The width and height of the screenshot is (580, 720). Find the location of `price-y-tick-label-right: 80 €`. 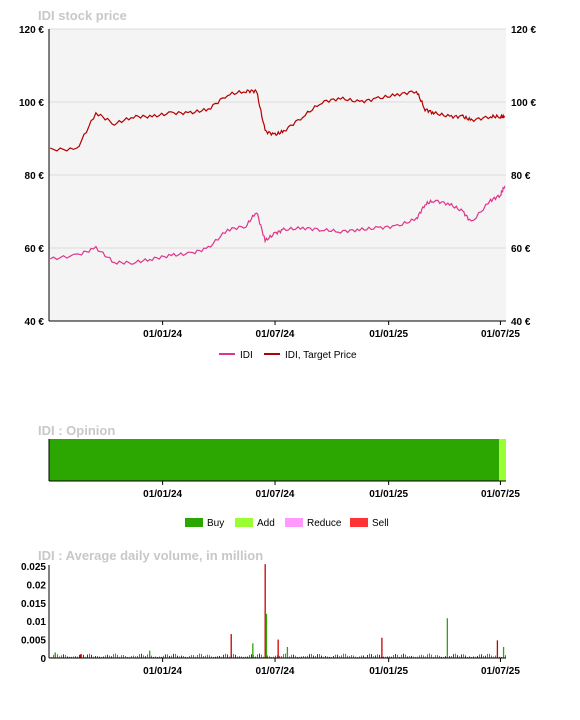

price-y-tick-label-right: 80 € is located at coordinates (521, 176).